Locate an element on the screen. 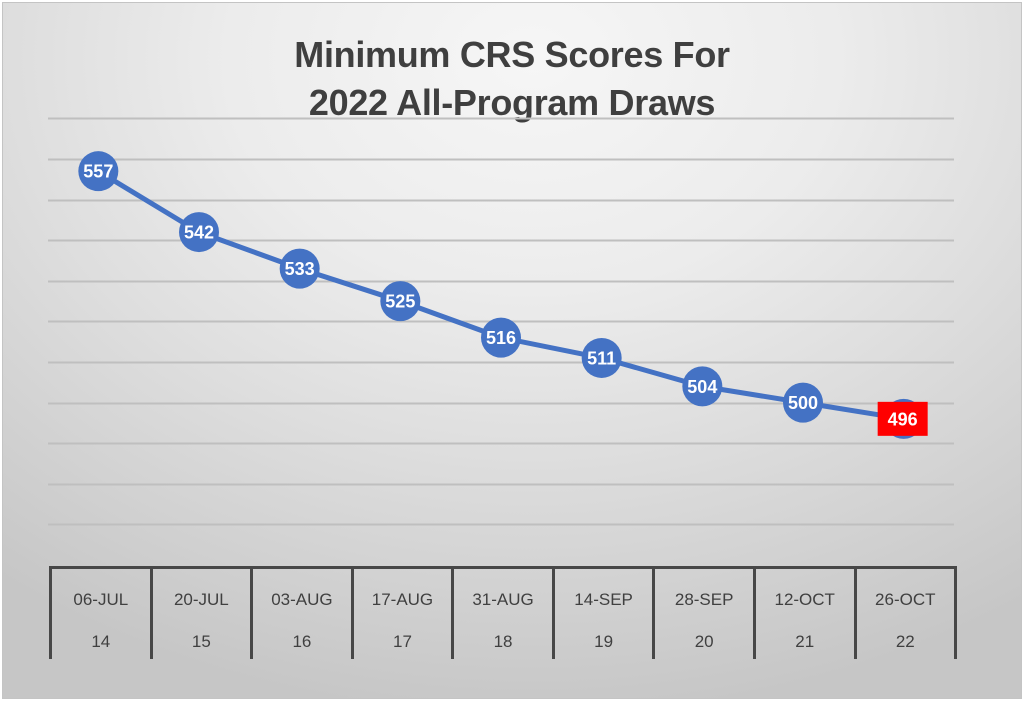  x-axis-category: 31-AUG 18 is located at coordinates (501, 614).